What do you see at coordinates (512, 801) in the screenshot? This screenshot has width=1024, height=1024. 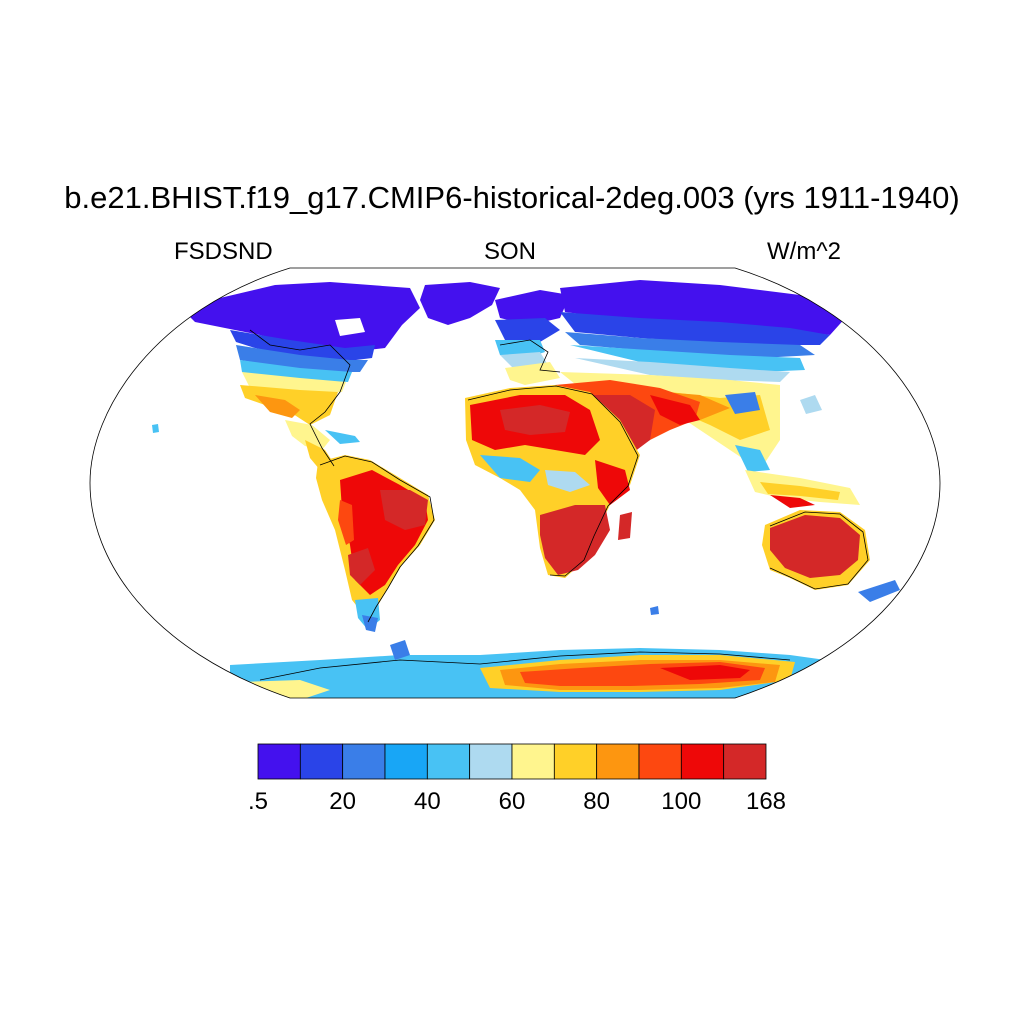 I see `colorbar-tick-label: 60` at bounding box center [512, 801].